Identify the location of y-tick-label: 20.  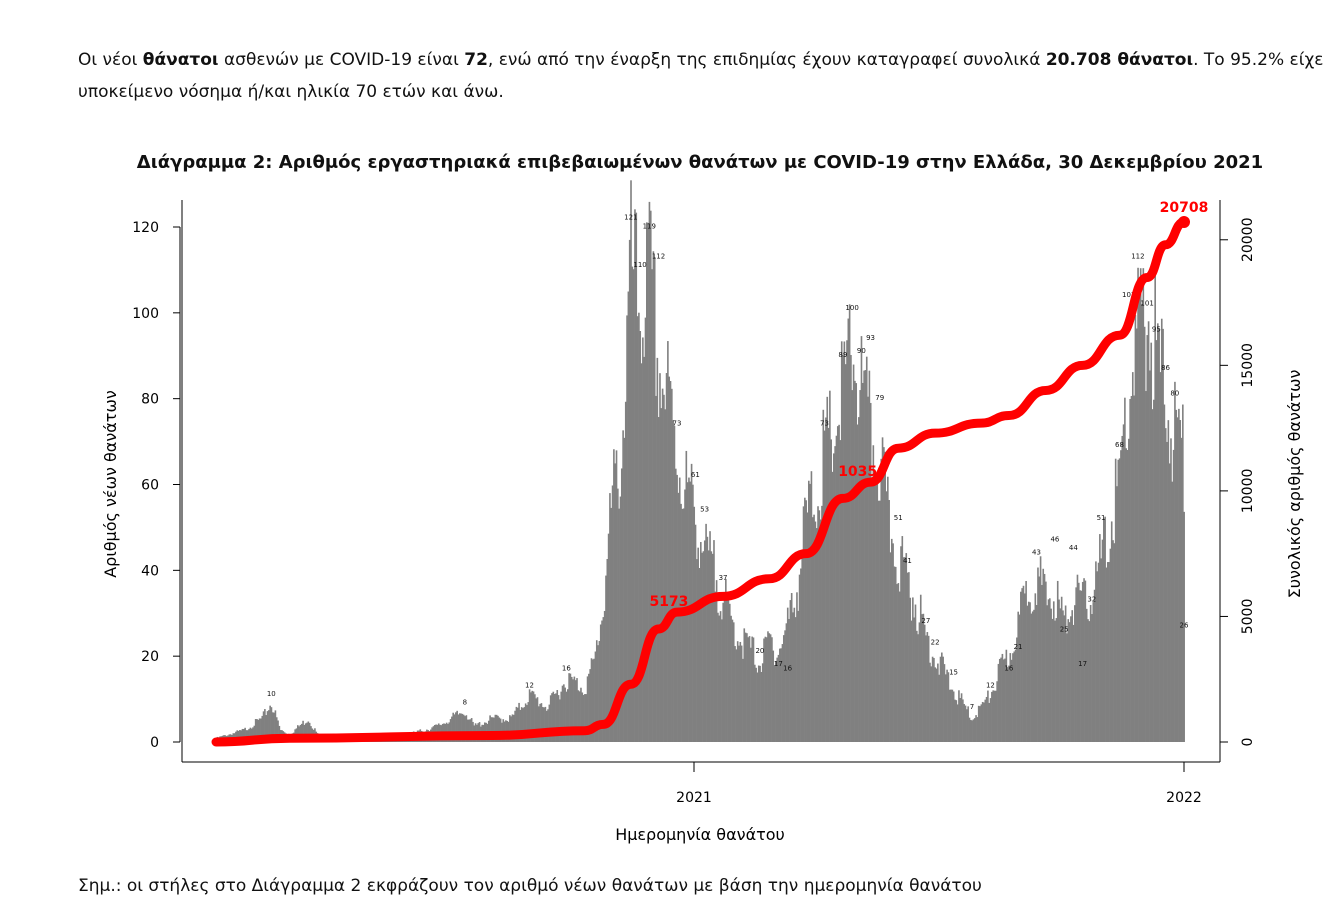
(150, 657).